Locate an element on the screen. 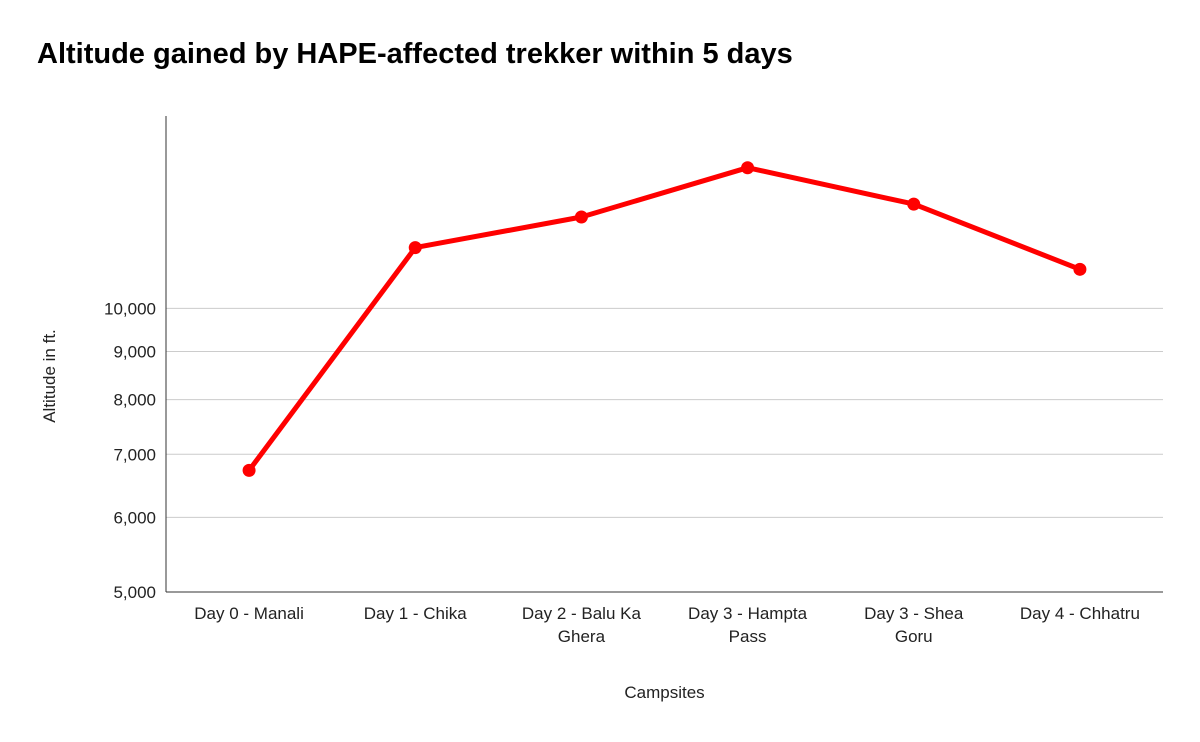 This screenshot has height=742, width=1200. y-tick-labels: 5,000 6,000 7,000 8,000 9,000 10,000 is located at coordinates (130, 450).